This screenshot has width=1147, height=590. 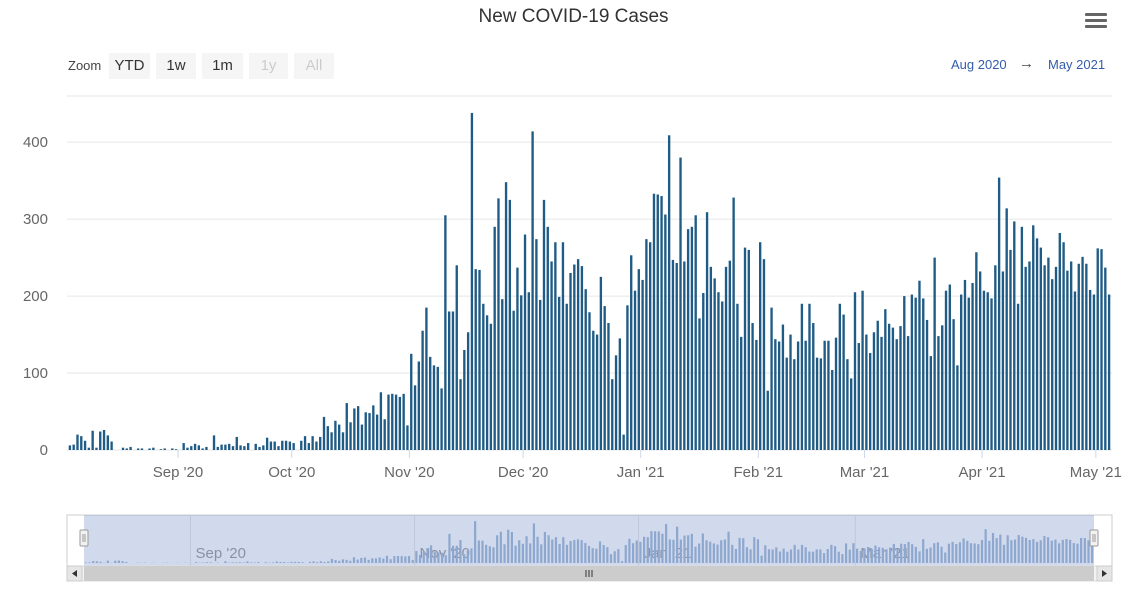 What do you see at coordinates (74, 573) in the screenshot?
I see `scroll-left-button` at bounding box center [74, 573].